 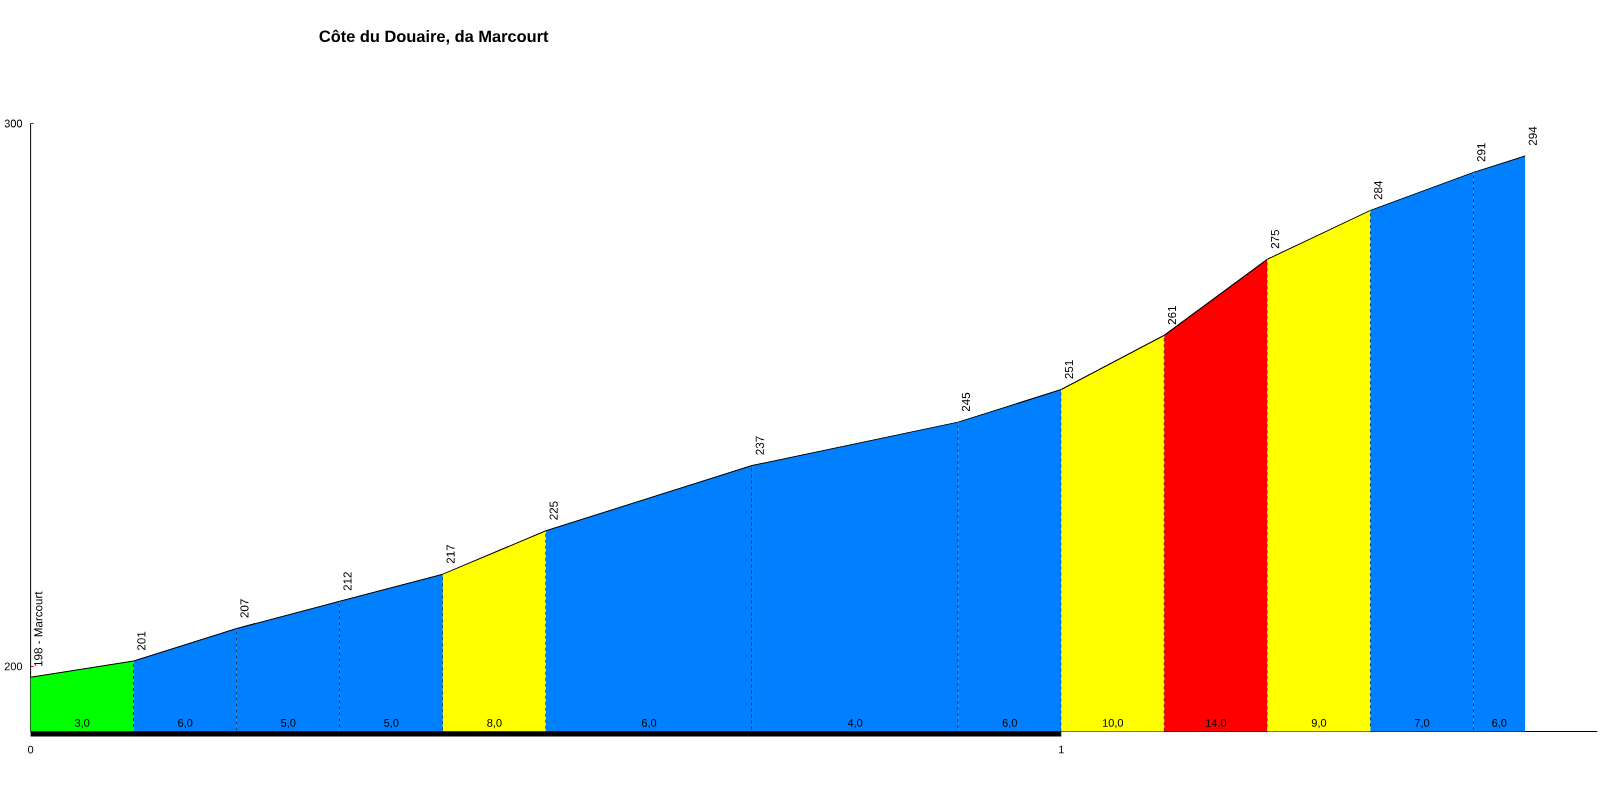 What do you see at coordinates (347, 581) in the screenshot?
I see `data-label: 212` at bounding box center [347, 581].